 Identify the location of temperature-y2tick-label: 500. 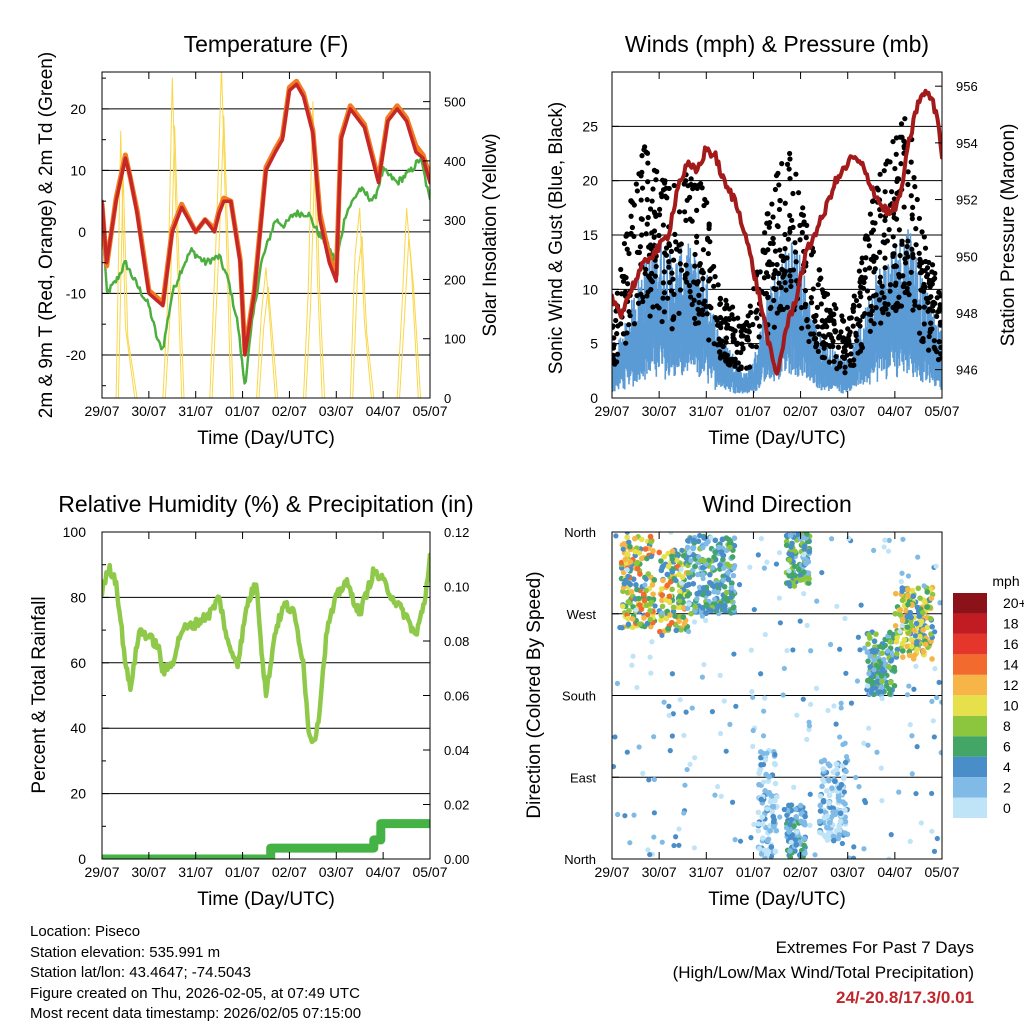
(455, 102).